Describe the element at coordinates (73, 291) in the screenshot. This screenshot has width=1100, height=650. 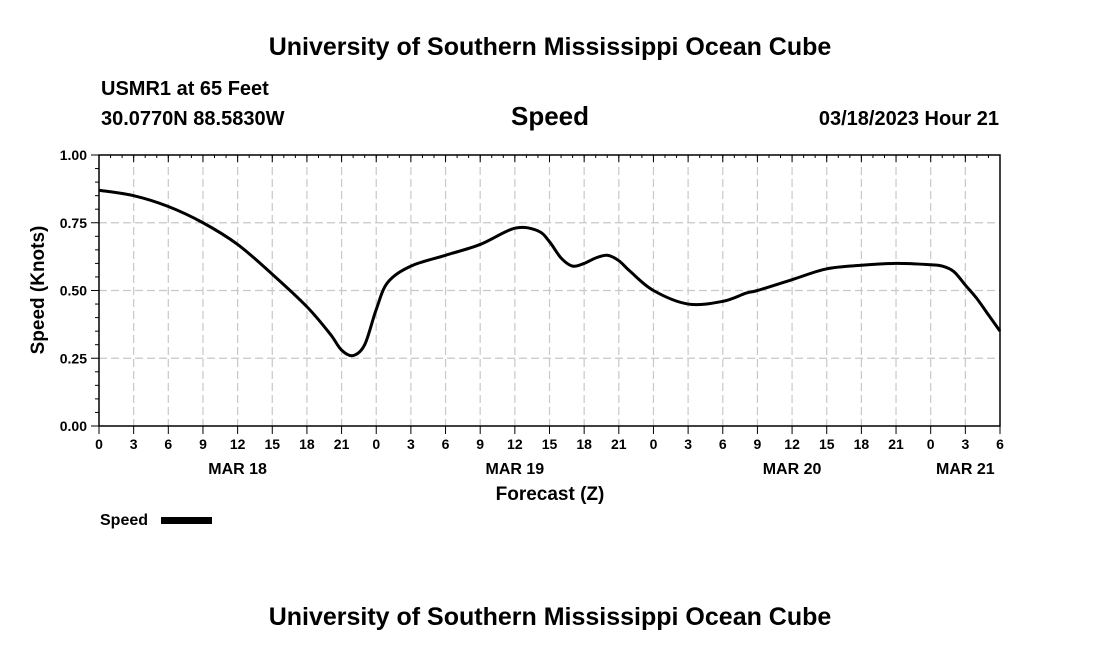
I see `y-tick-label: 0.50` at that location.